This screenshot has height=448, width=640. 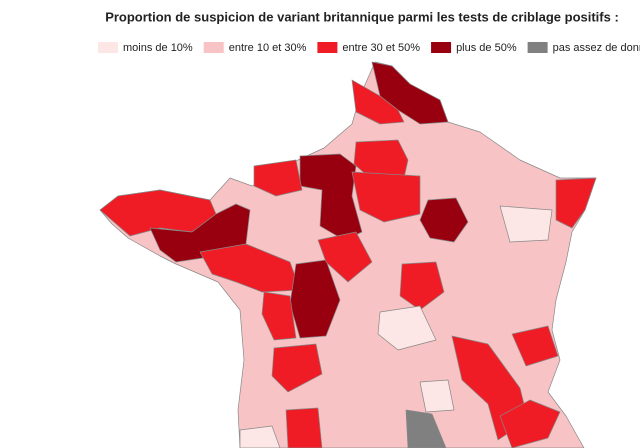 What do you see at coordinates (596, 48) in the screenshot?
I see `legend-label: pas assez de données` at bounding box center [596, 48].